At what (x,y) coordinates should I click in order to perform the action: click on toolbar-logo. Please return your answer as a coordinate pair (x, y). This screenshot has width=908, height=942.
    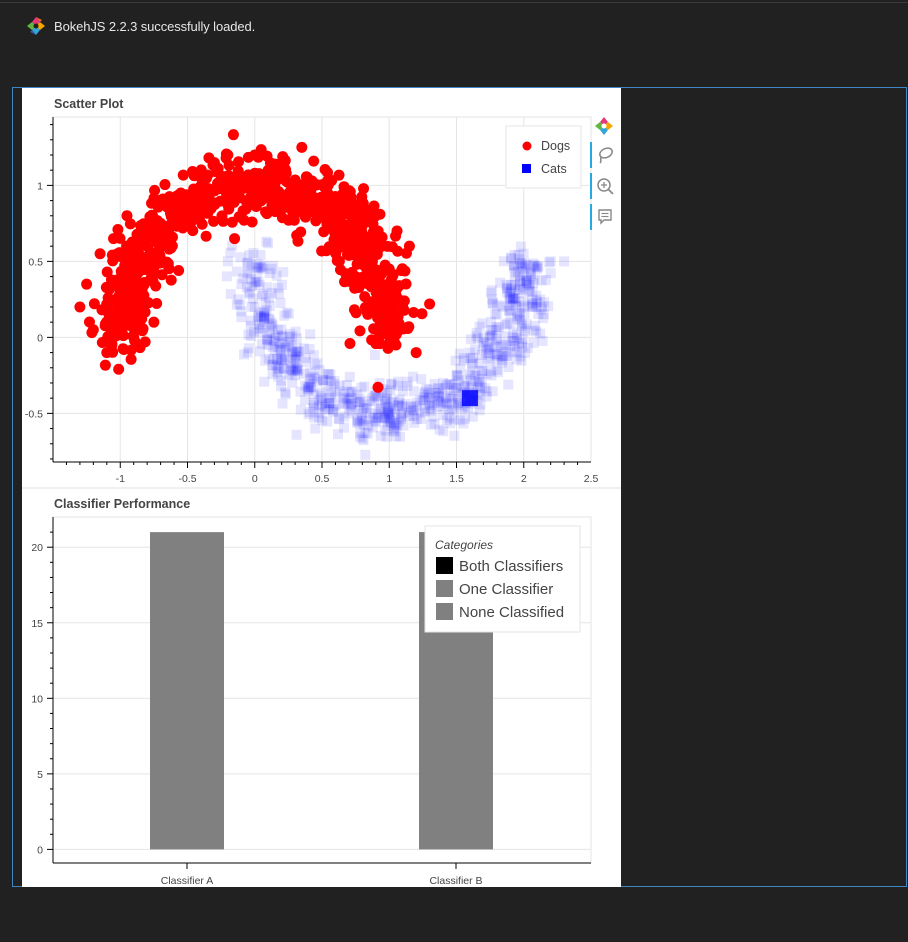
    Looking at the image, I should click on (604, 126).